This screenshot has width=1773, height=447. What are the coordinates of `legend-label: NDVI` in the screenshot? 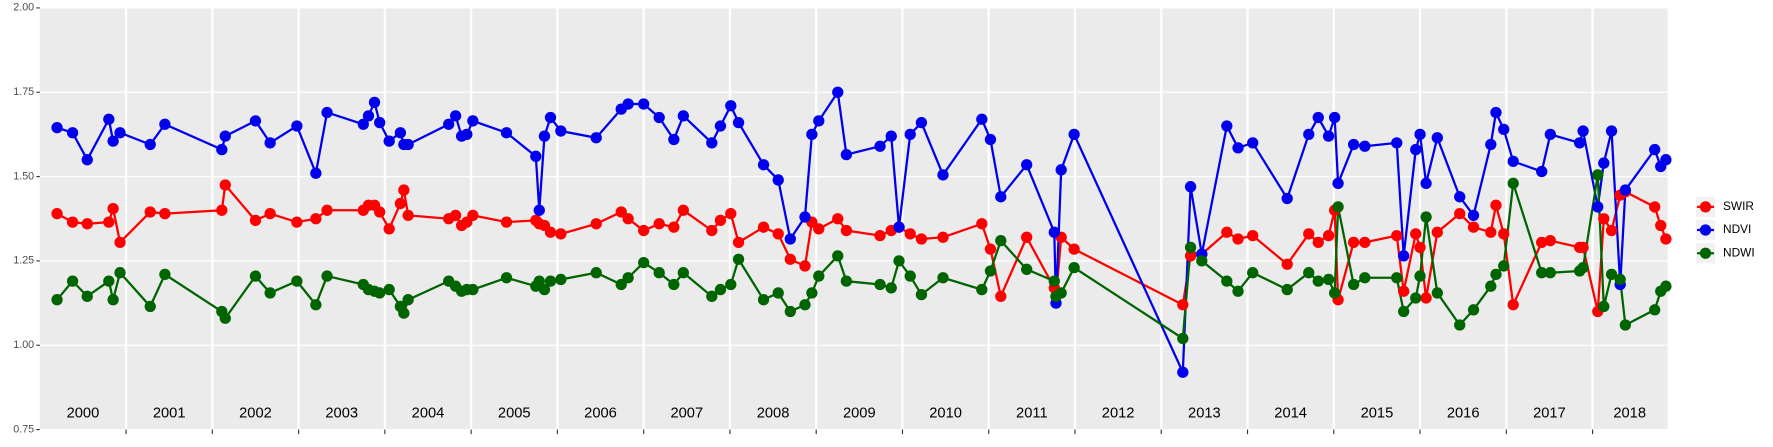 It's located at (1737, 229).